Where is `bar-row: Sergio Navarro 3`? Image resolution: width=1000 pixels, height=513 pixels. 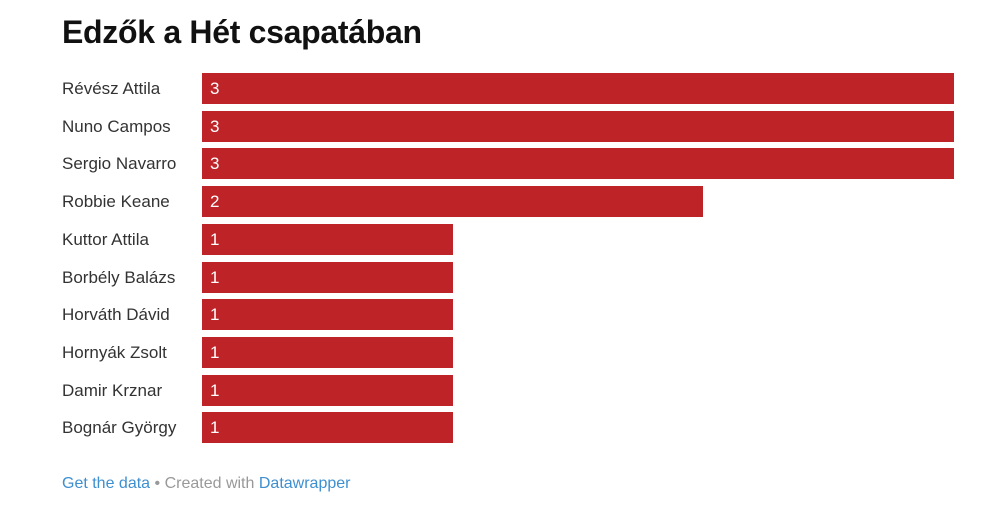 bar-row: Sergio Navarro 3 is located at coordinates (500, 164).